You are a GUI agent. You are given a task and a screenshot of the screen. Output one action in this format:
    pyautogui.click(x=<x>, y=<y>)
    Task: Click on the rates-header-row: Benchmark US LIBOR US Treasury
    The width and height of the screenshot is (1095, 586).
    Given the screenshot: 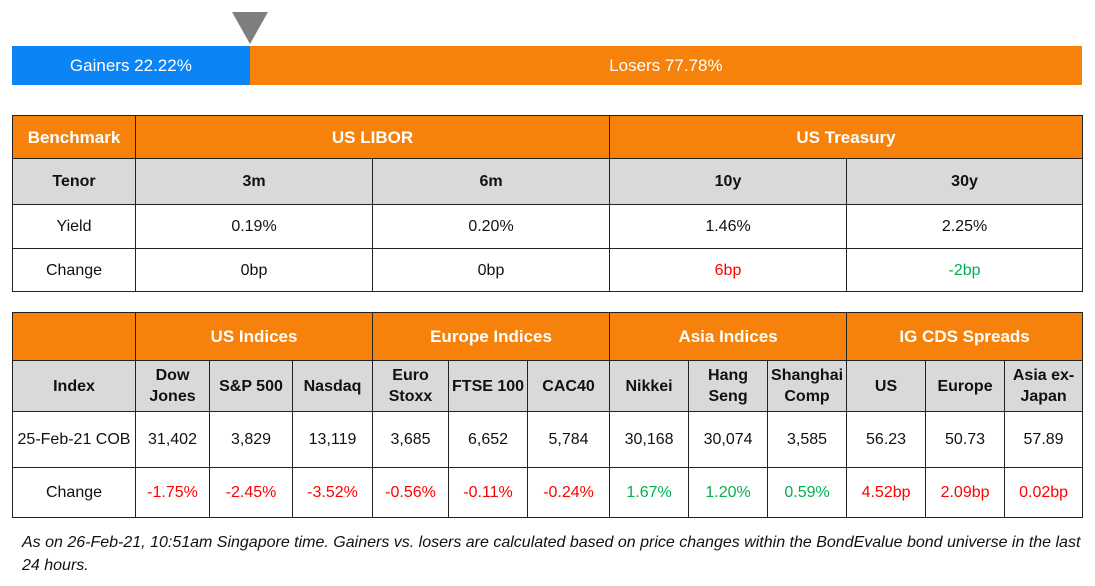 What is the action you would take?
    pyautogui.click(x=548, y=137)
    